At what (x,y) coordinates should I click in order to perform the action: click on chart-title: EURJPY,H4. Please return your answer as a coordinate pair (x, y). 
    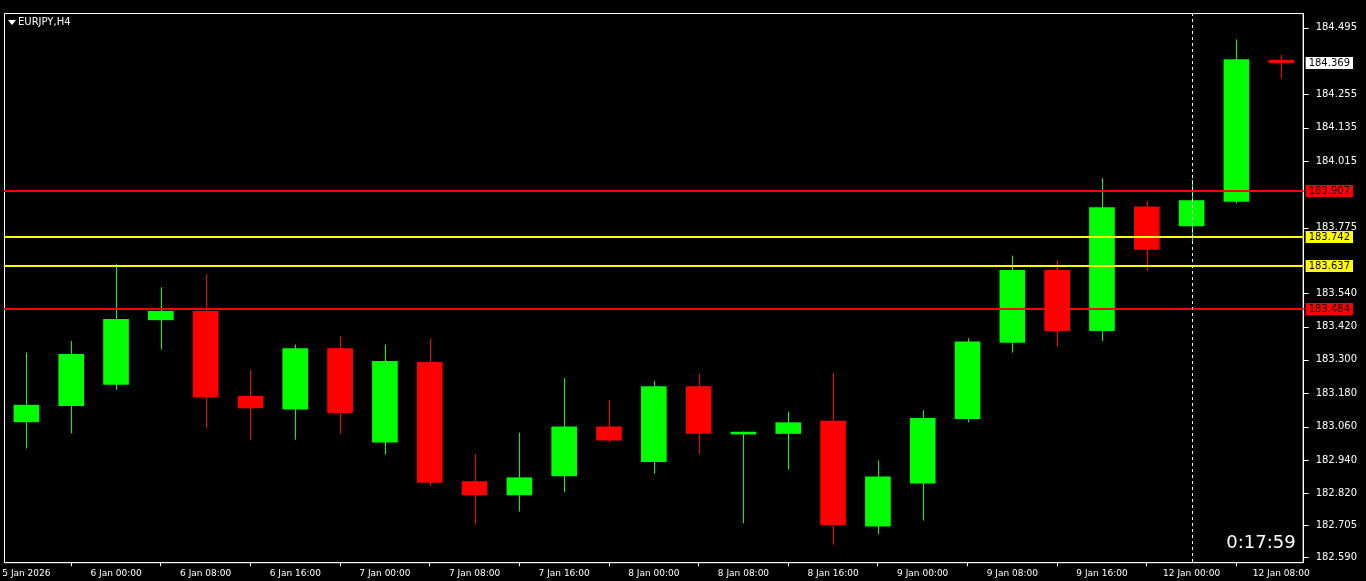
    Looking at the image, I should click on (44, 21).